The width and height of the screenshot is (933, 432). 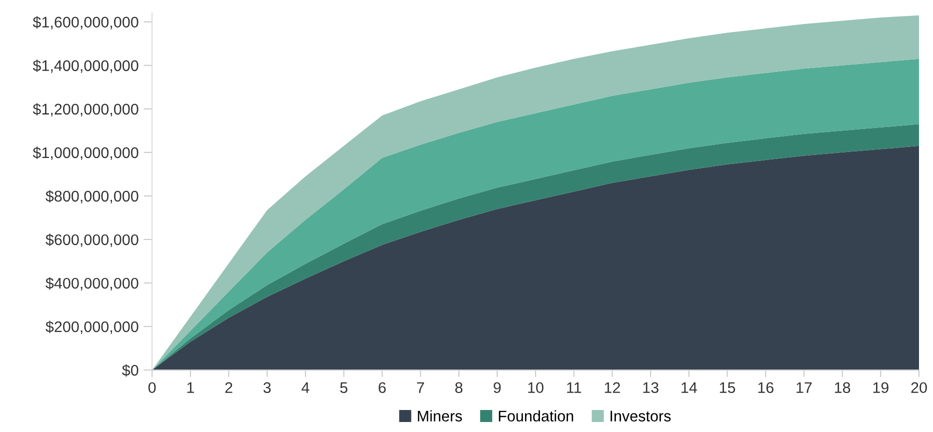 I want to click on x-tick-label: 11, so click(x=574, y=387).